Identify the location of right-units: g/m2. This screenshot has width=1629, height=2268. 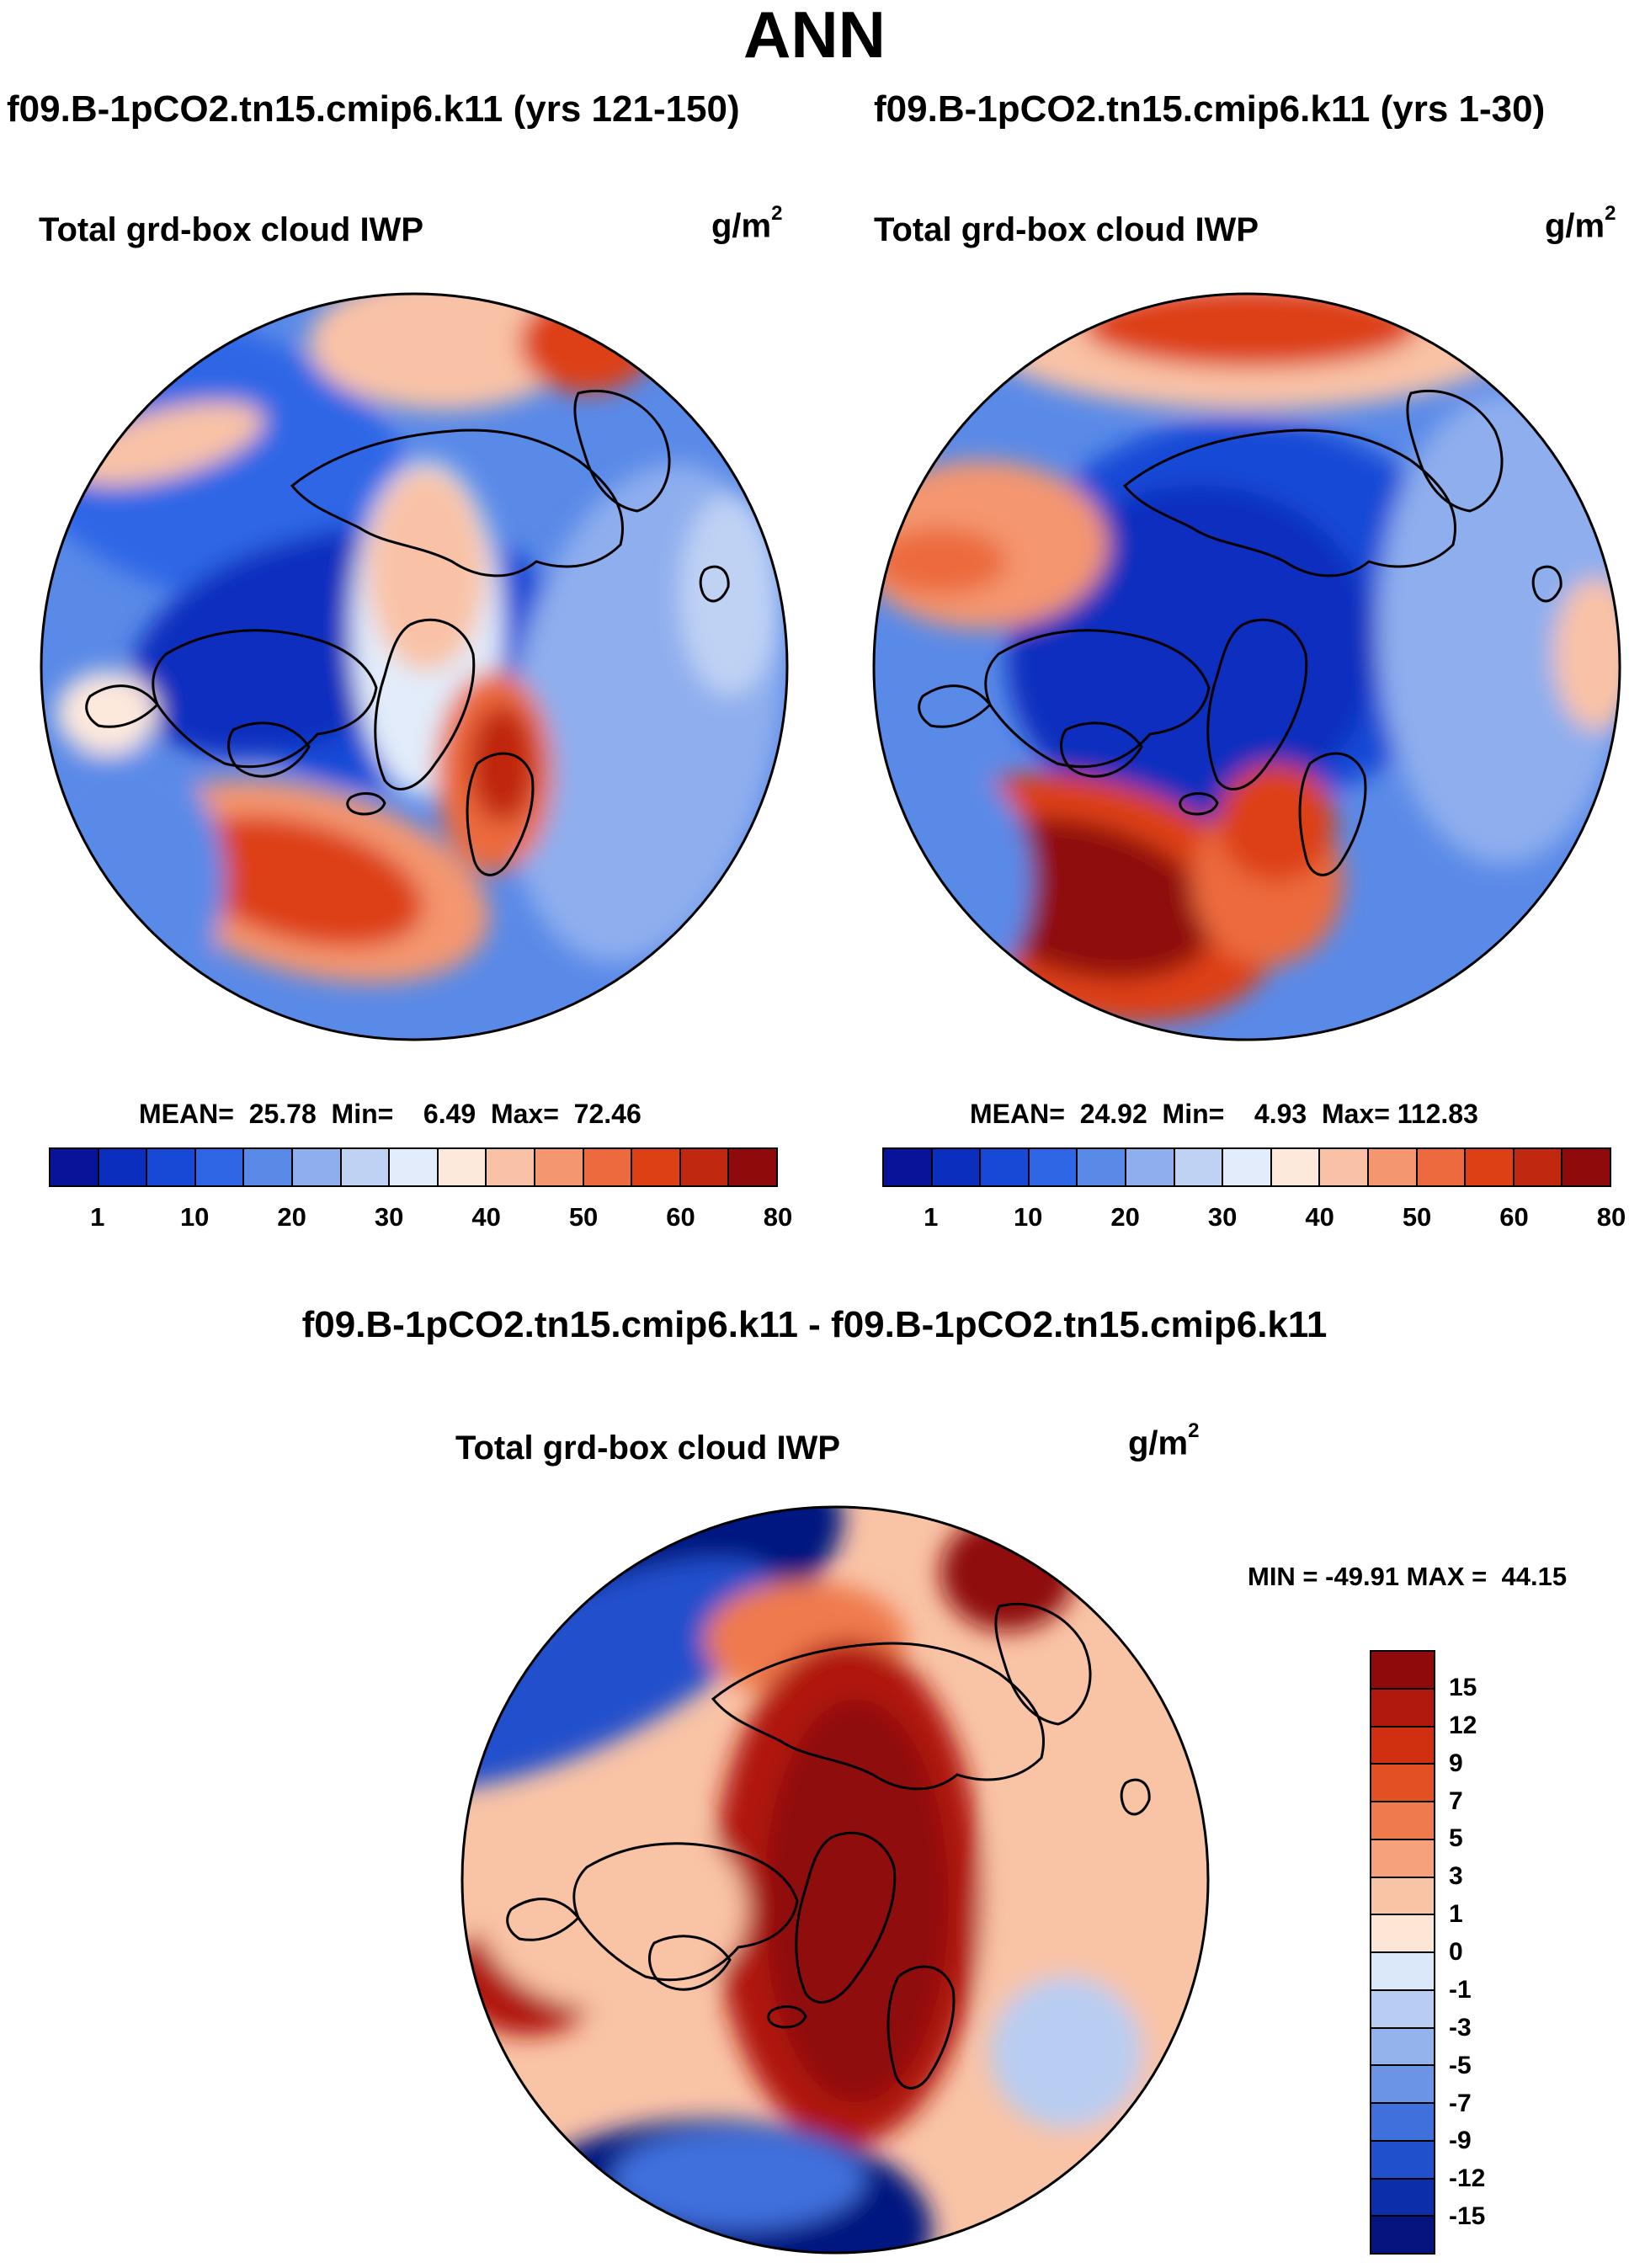
(1580, 223).